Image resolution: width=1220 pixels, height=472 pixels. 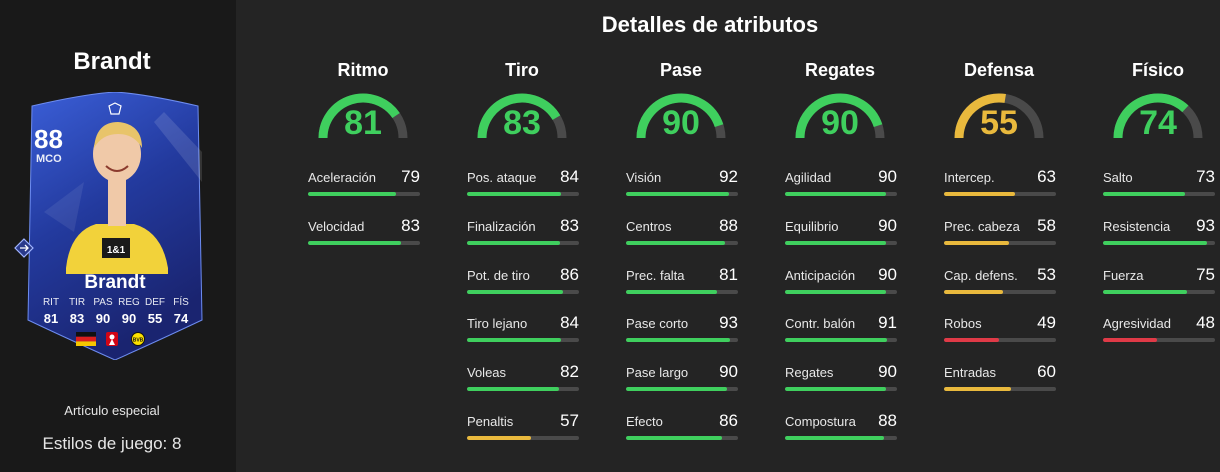 I want to click on stat-value: 91, so click(x=887, y=323).